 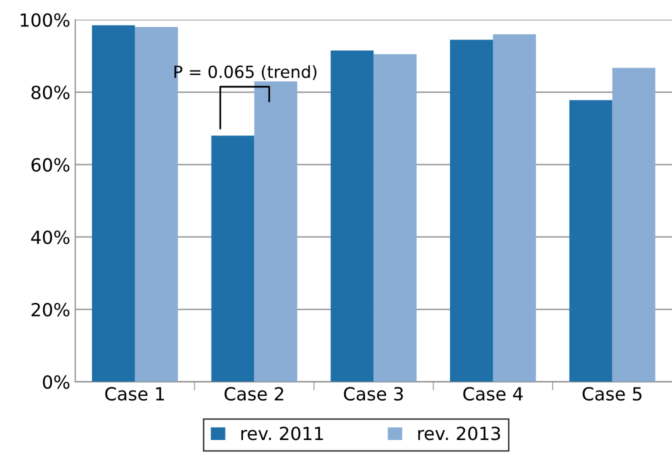 I want to click on legend-label: rev. 2013, so click(x=459, y=433).